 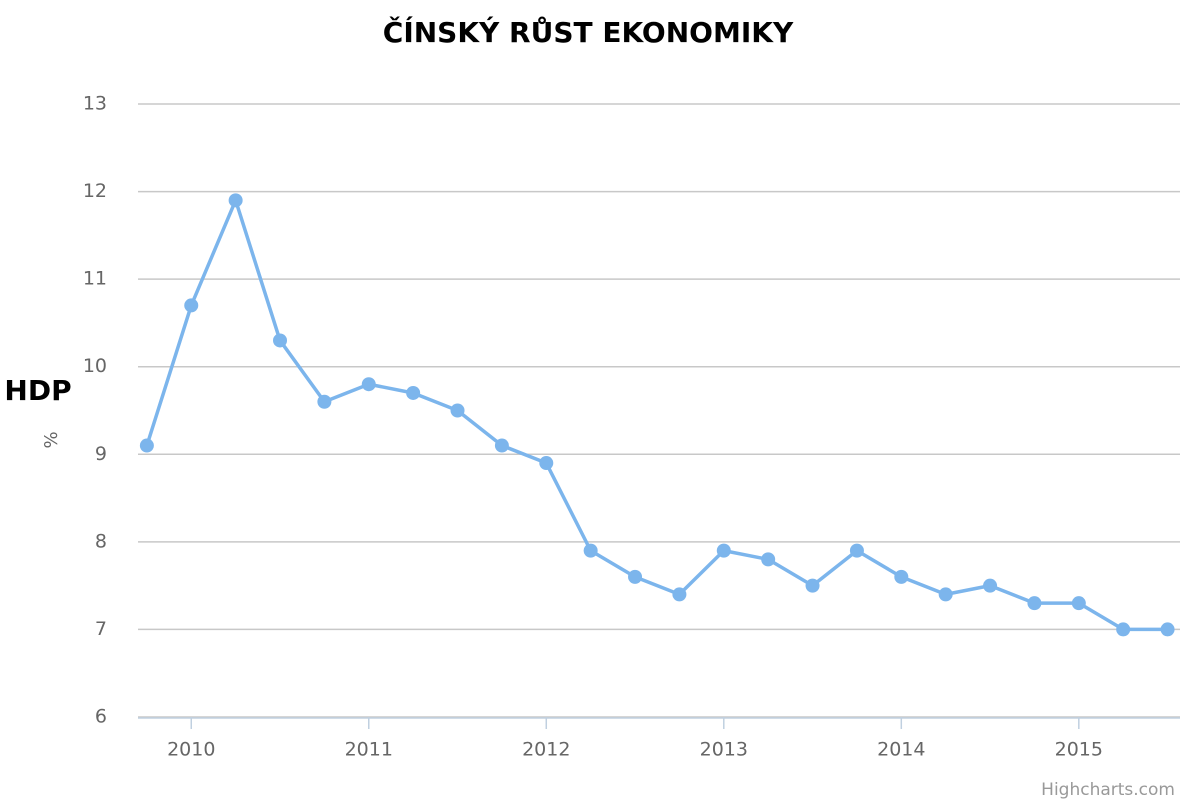 I want to click on x-tick-label: 2015, so click(x=1079, y=750).